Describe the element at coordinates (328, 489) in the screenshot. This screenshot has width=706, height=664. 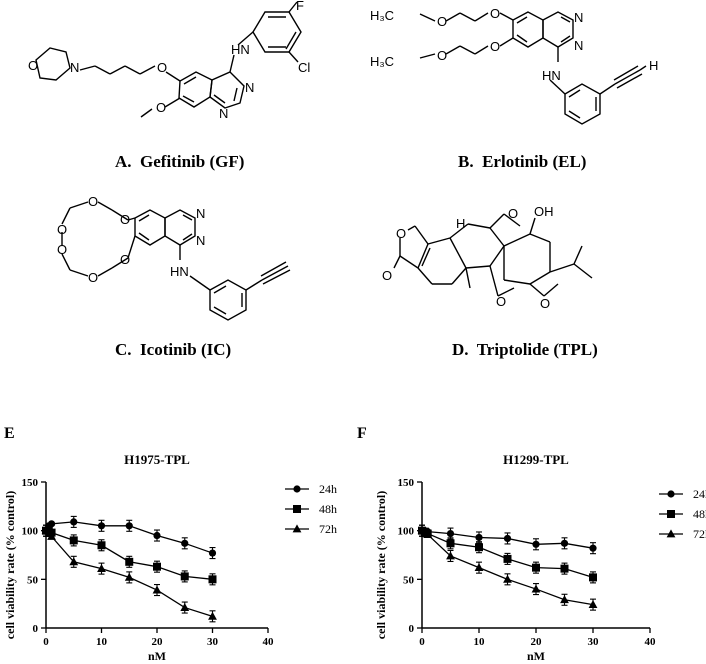
I see `legend-label: 24h` at that location.